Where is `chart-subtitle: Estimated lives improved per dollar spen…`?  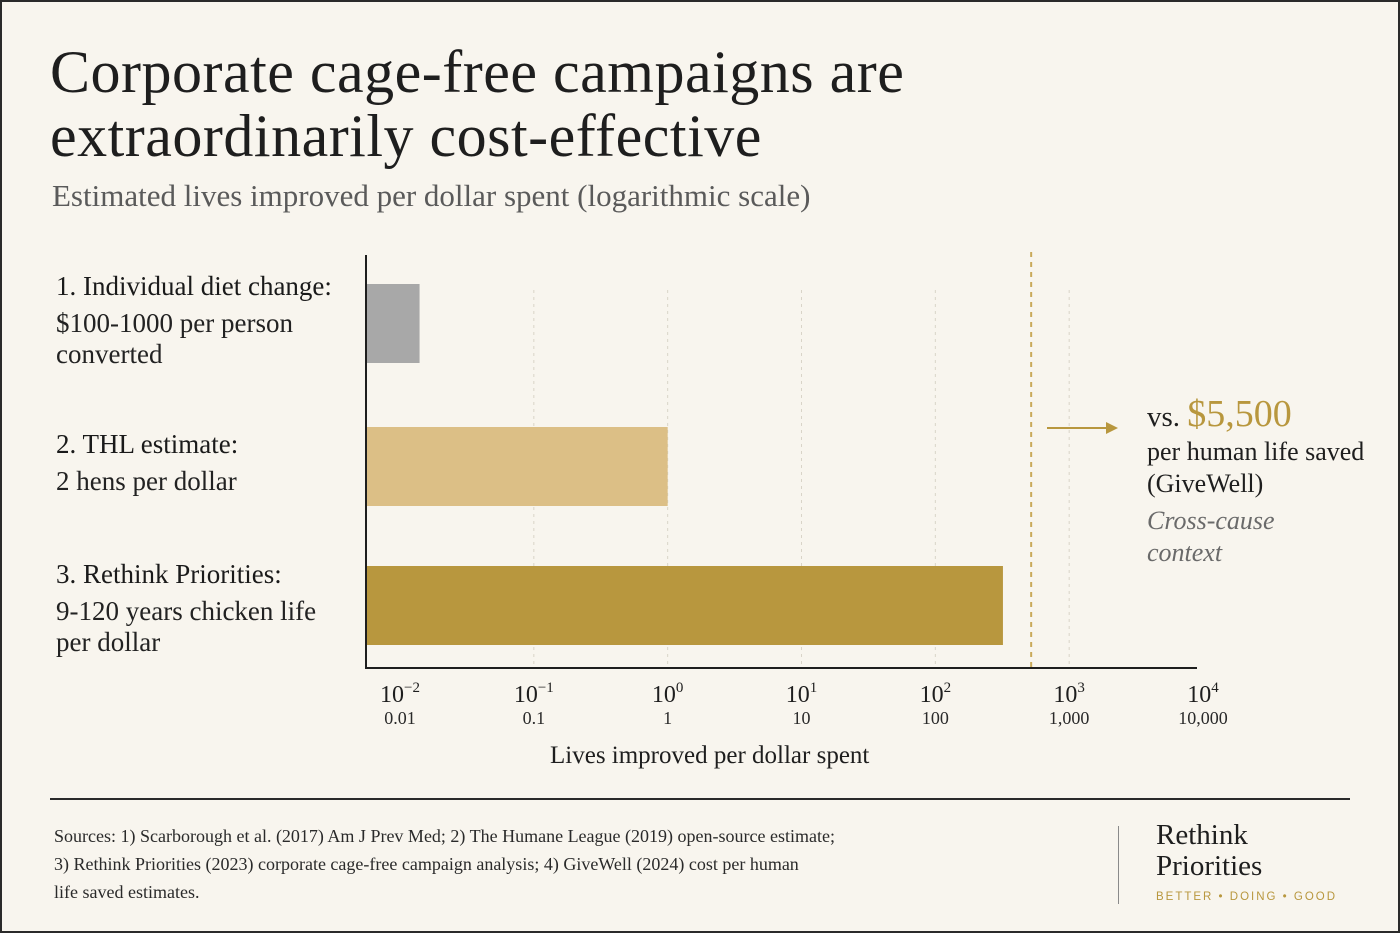 chart-subtitle: Estimated lives improved per dollar spen… is located at coordinates (431, 195).